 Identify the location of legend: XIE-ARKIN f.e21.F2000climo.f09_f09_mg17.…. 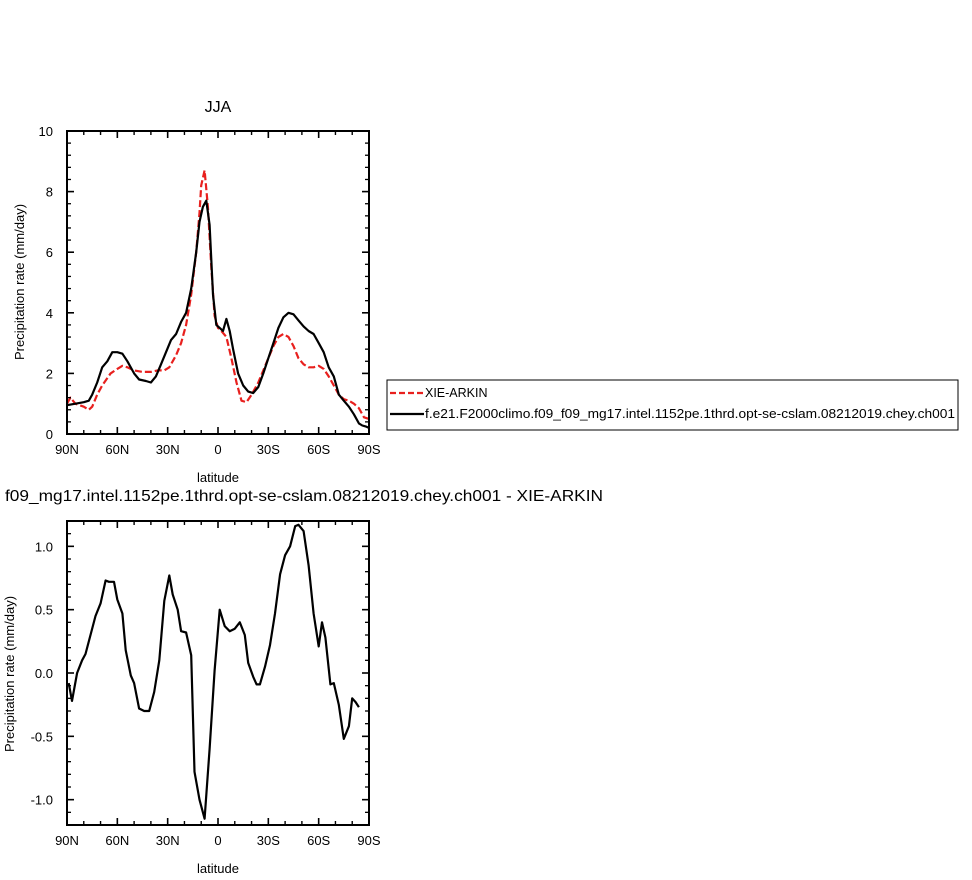
(672, 405).